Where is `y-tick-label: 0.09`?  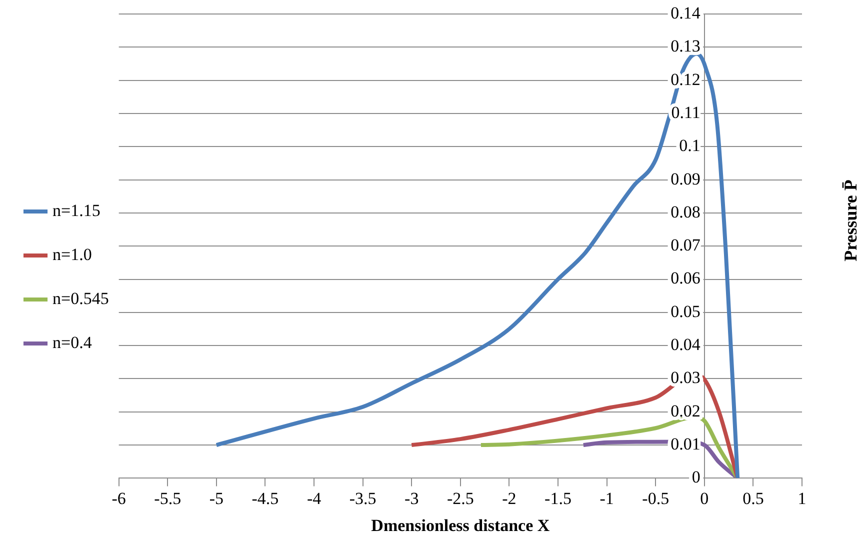 y-tick-label: 0.09 is located at coordinates (685, 178).